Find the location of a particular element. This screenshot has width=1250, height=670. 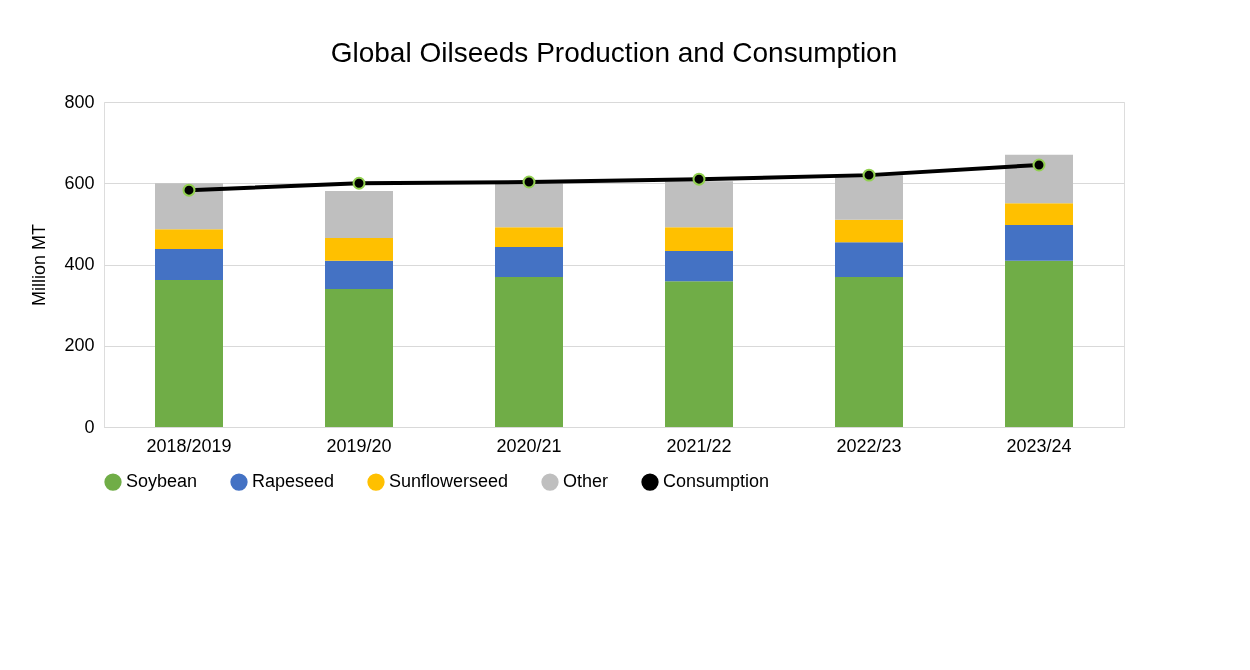

legend-label: Other is located at coordinates (586, 481).